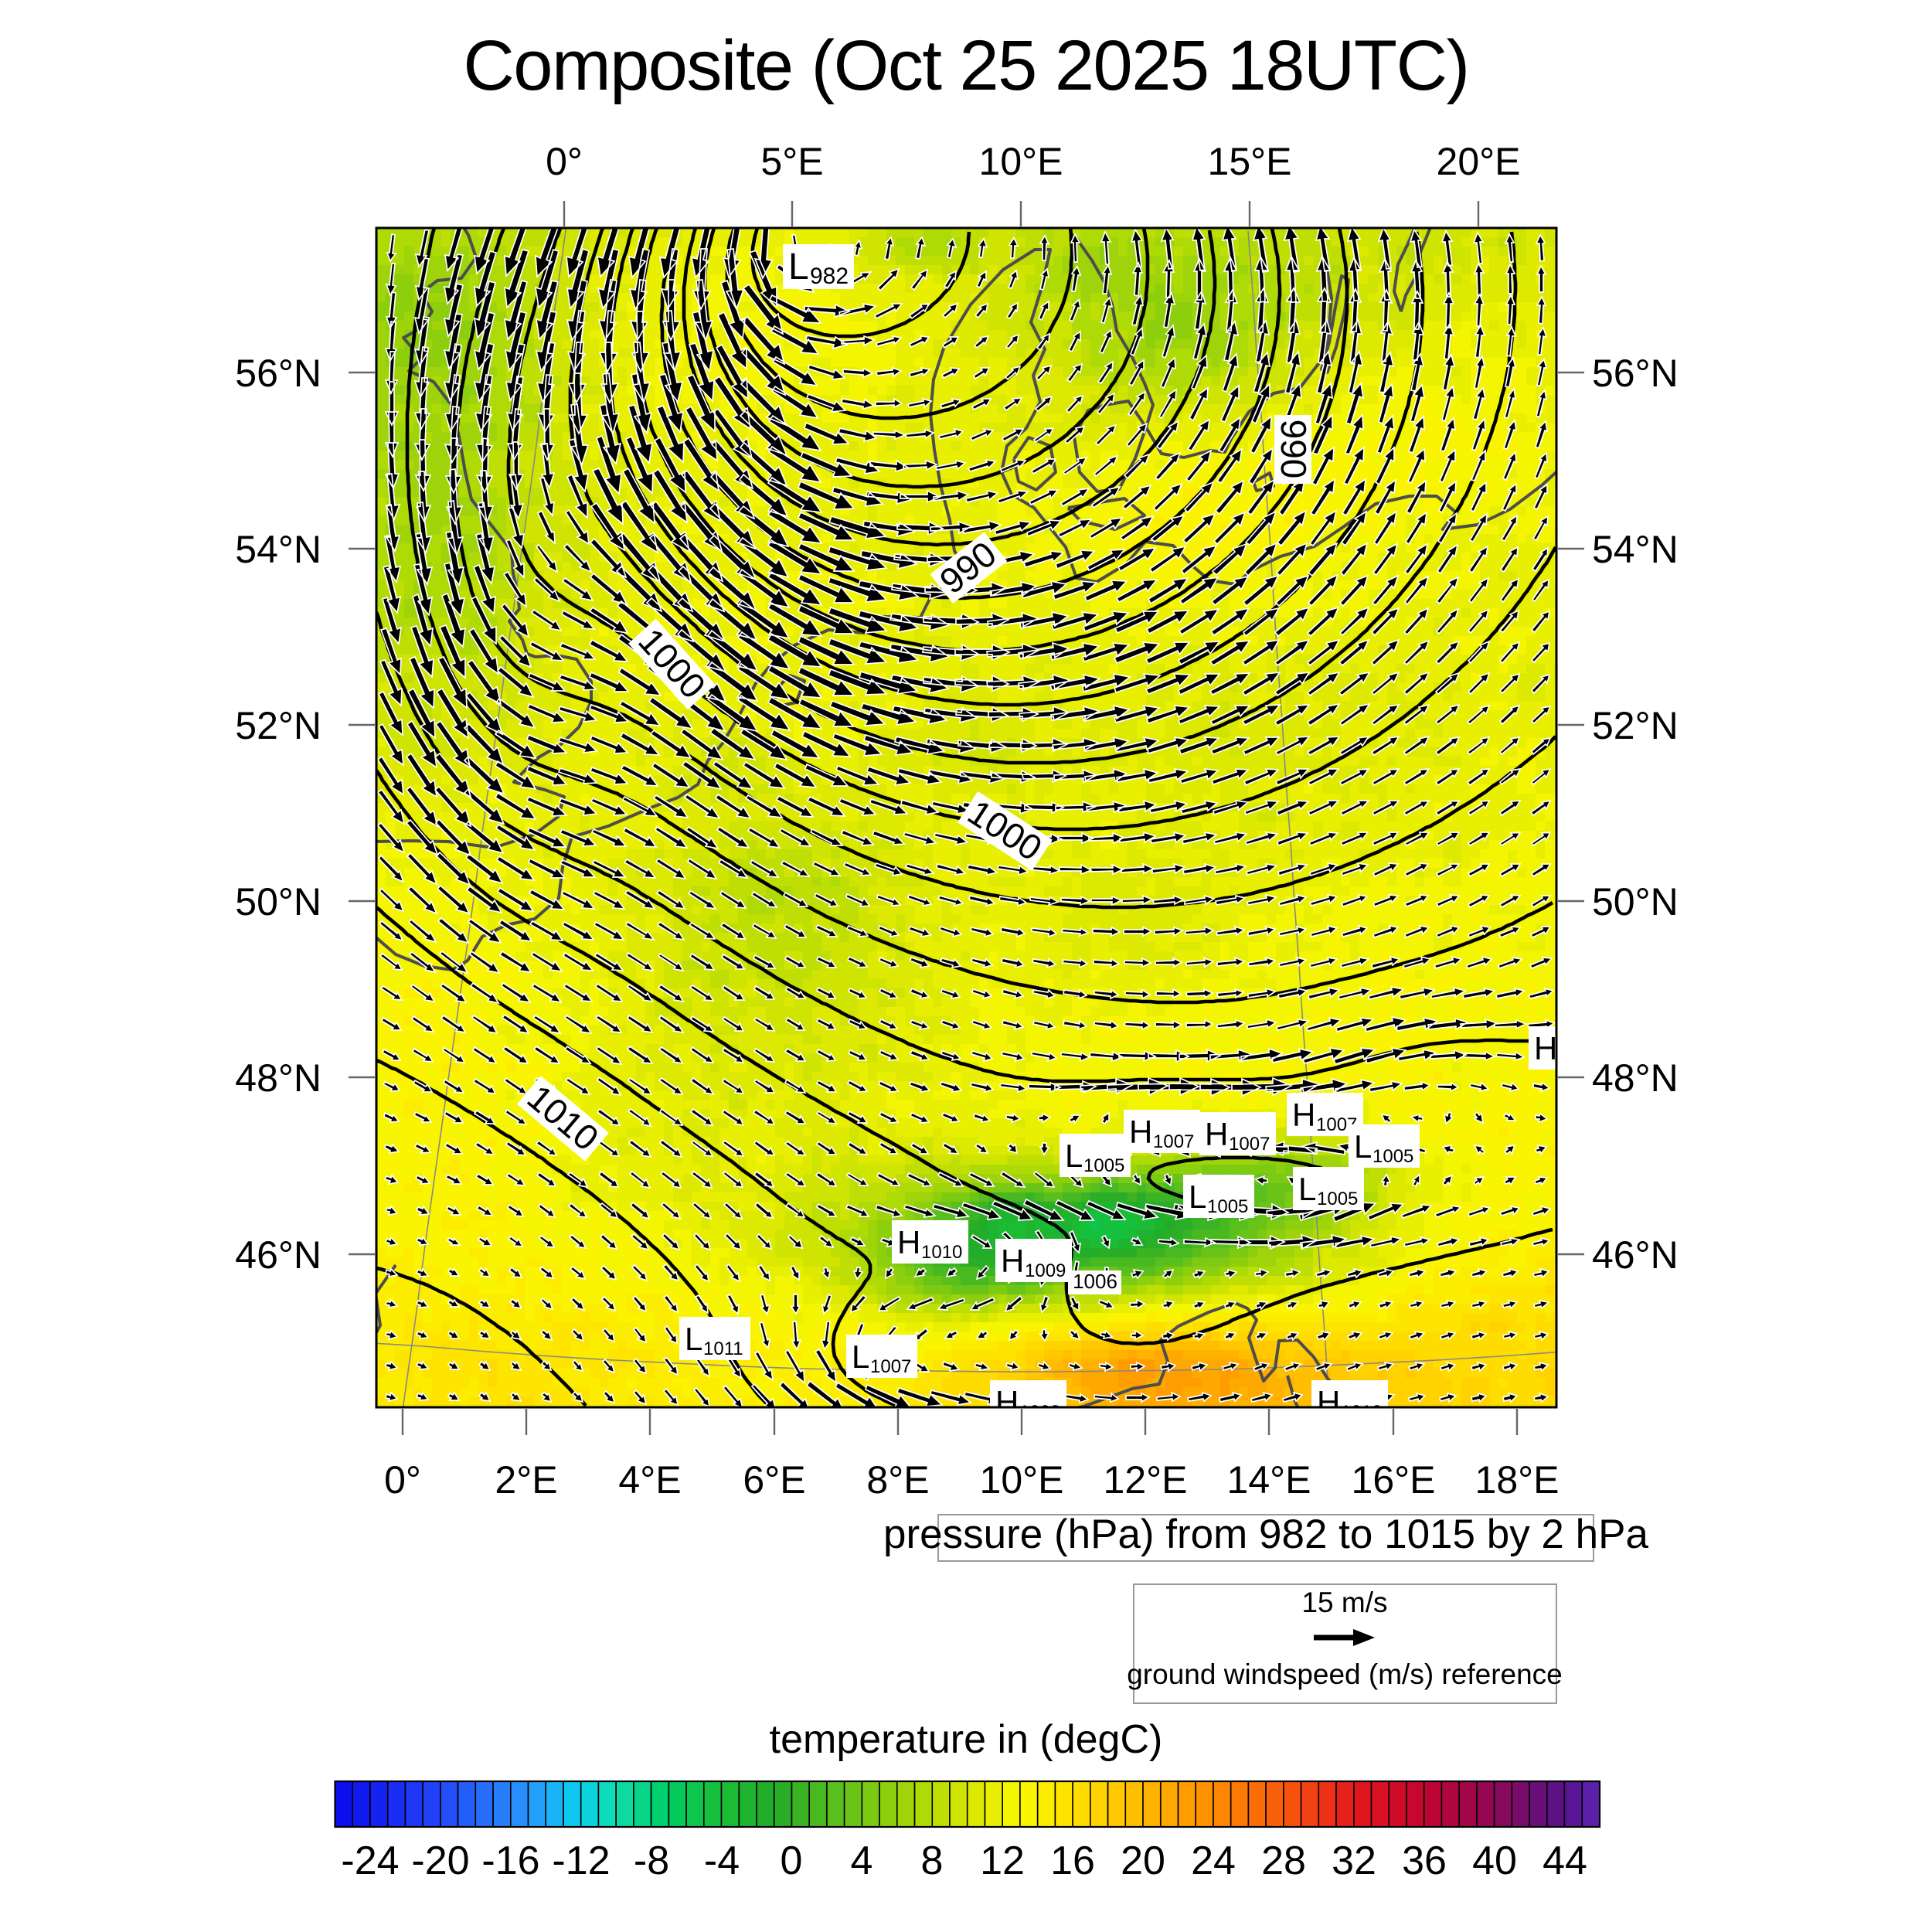 The height and width of the screenshot is (1932, 1932). I want to click on svg-text: -24, so click(370, 1860).